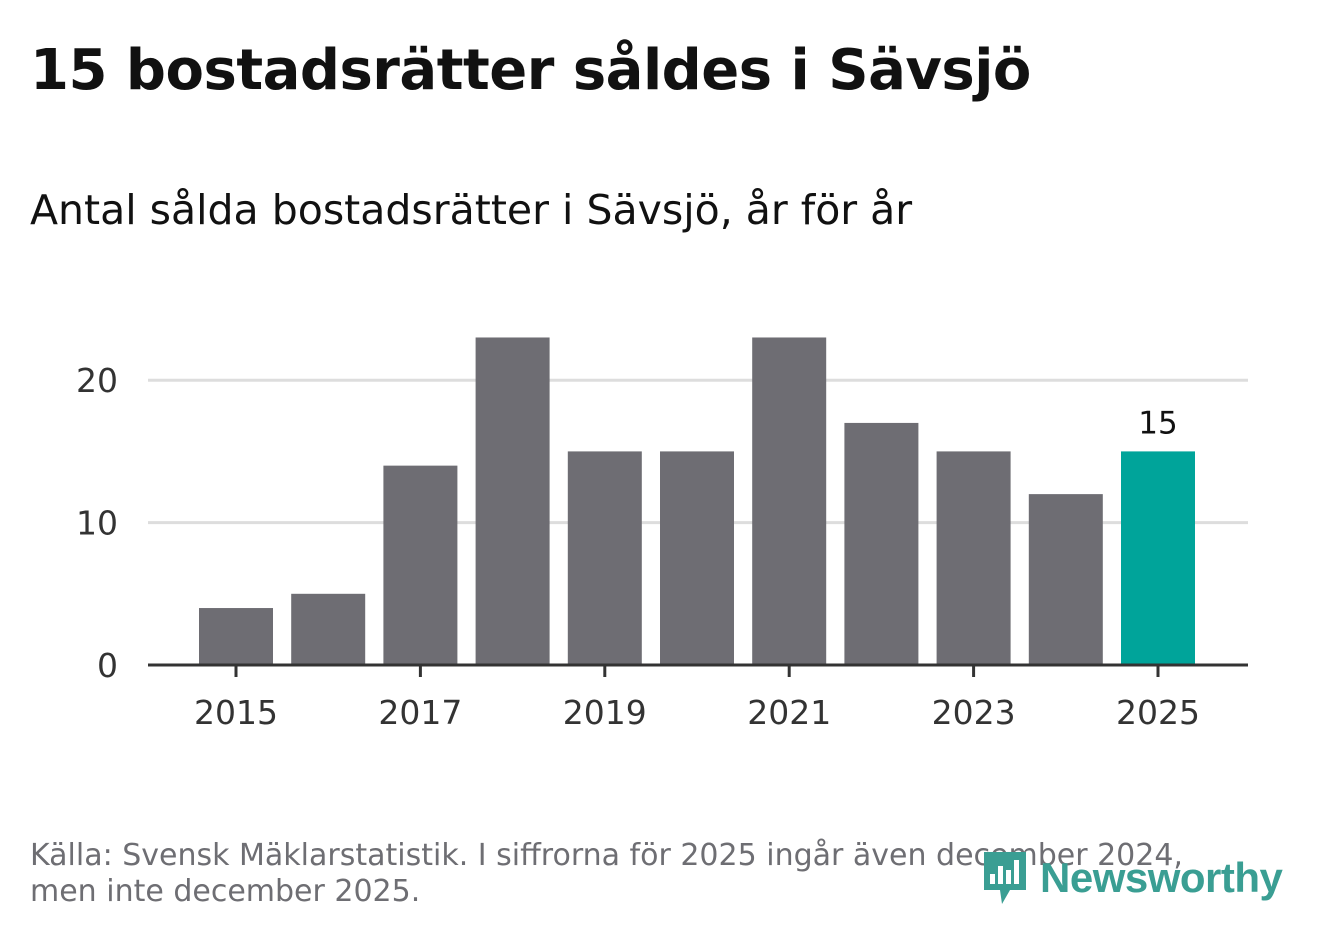  I want to click on x-axis-ticks: 2015 2017 2019 2021 2023 2025, so click(697, 698).